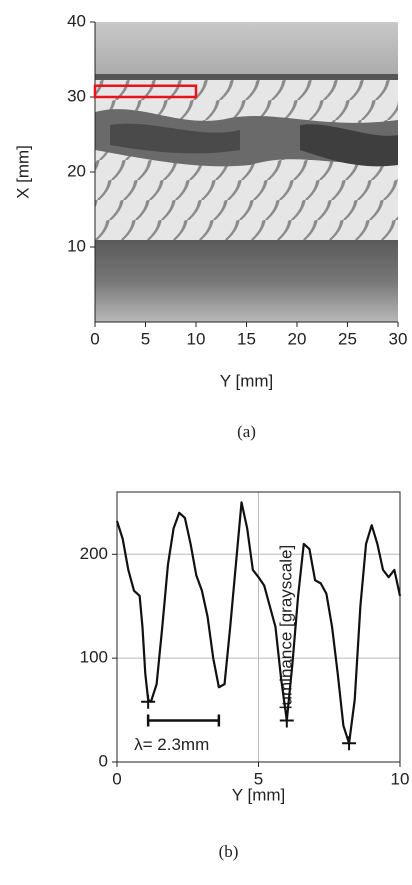 The width and height of the screenshot is (412, 885). I want to click on y-tick-label: 40, so click(76, 20).